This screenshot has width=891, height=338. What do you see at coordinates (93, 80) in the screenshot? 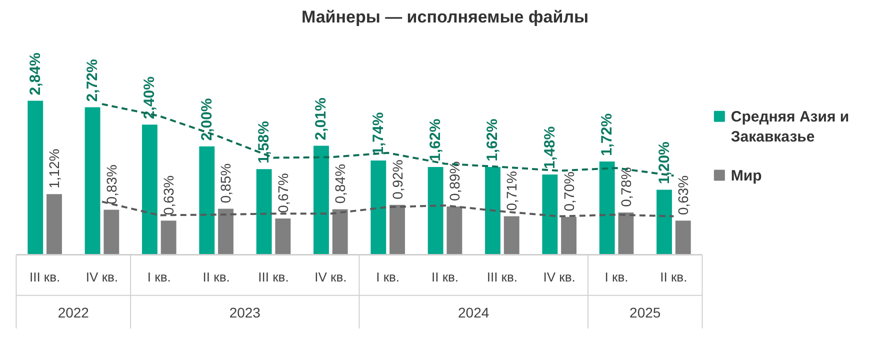
I see `data-label: 2,72%` at bounding box center [93, 80].